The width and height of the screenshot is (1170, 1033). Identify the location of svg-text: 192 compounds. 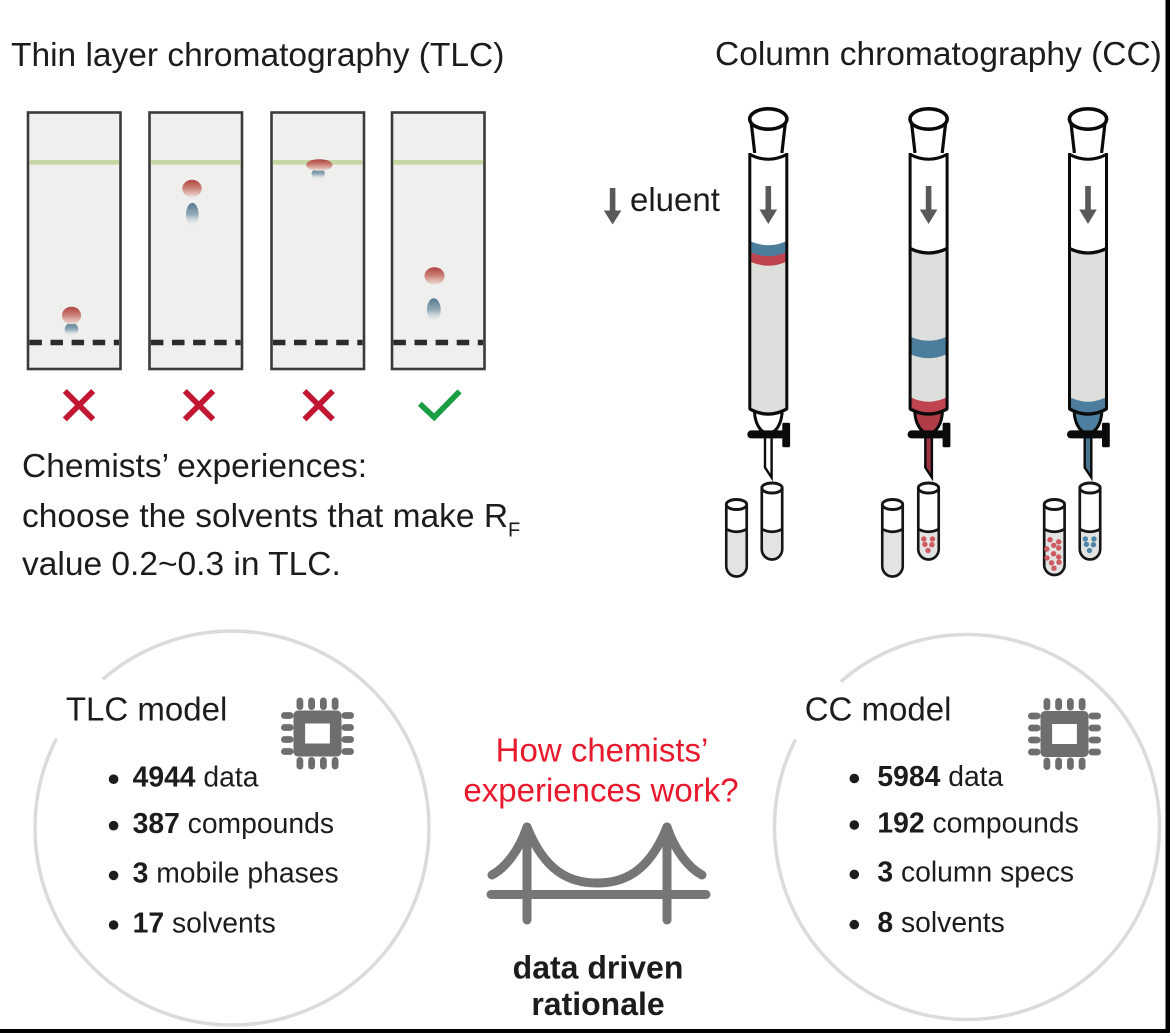
(977, 822).